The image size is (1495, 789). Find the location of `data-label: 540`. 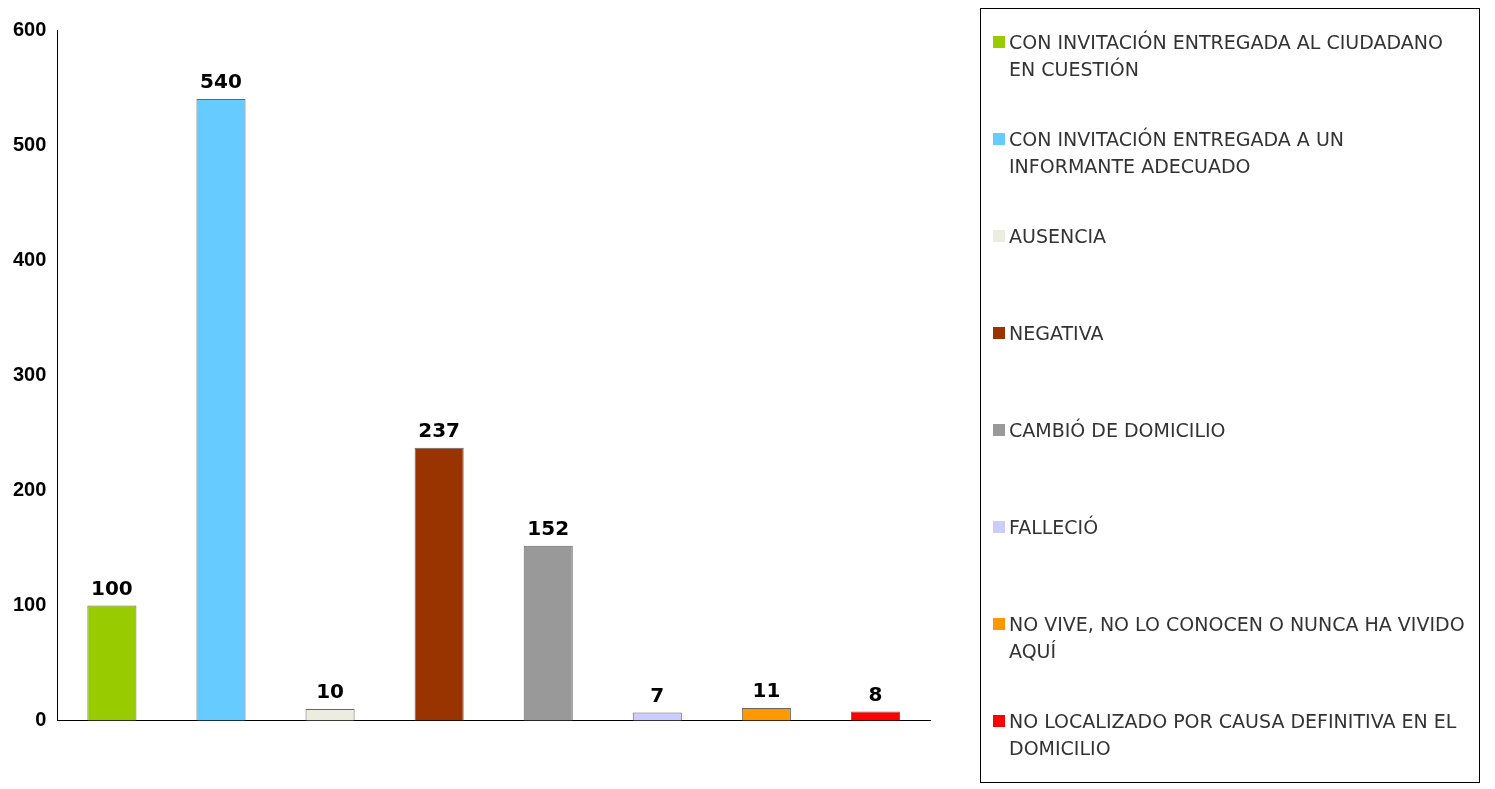

data-label: 540 is located at coordinates (221, 81).